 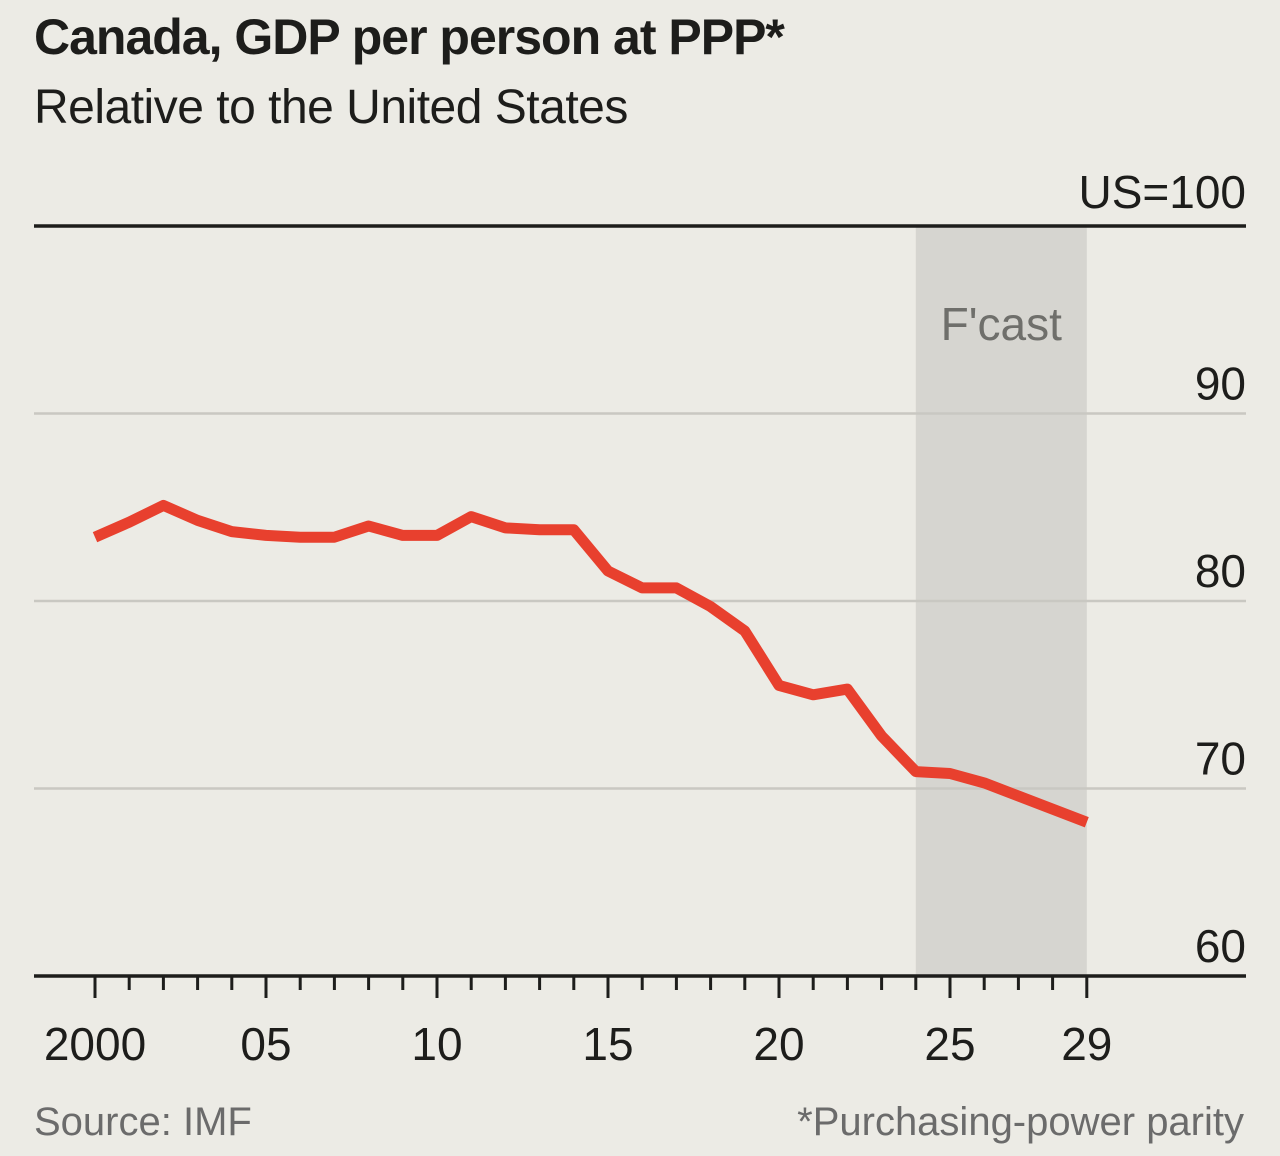 I want to click on y-tick-label: 80, so click(x=1220, y=571).